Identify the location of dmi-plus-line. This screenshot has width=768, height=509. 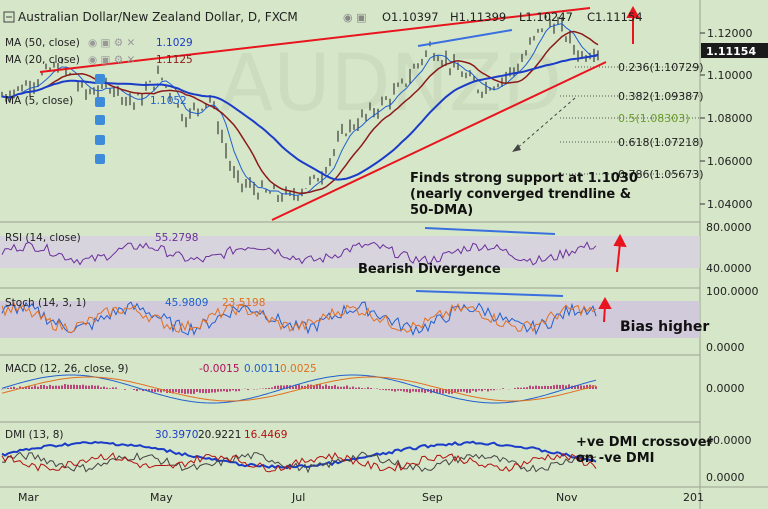
(299, 462).